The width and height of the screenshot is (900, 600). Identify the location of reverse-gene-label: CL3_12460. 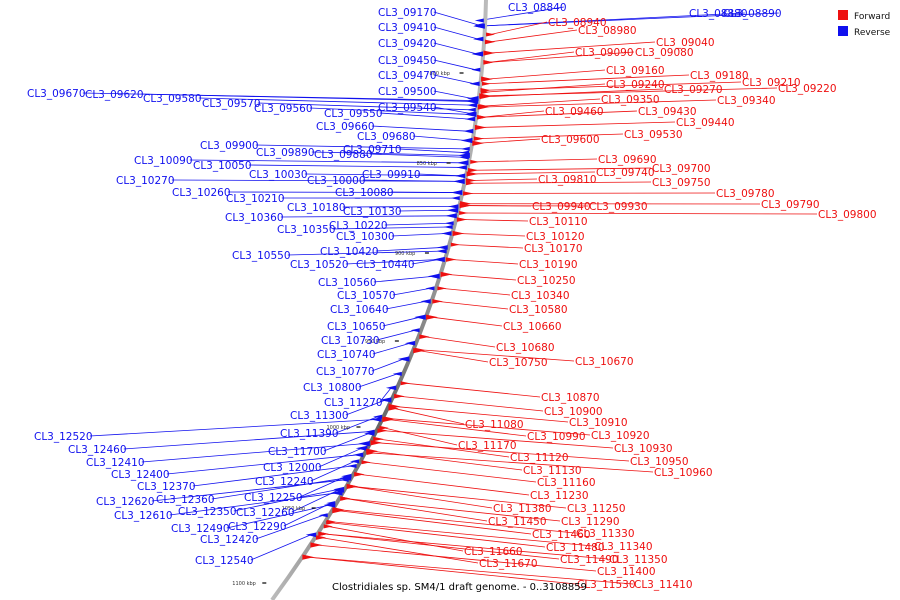
(97, 450).